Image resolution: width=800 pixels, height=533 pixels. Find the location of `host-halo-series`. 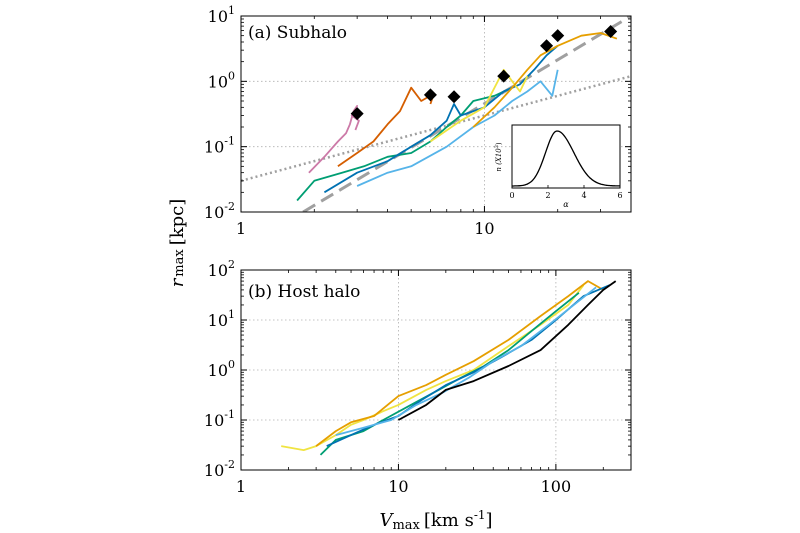

host-halo-series is located at coordinates (449, 368).